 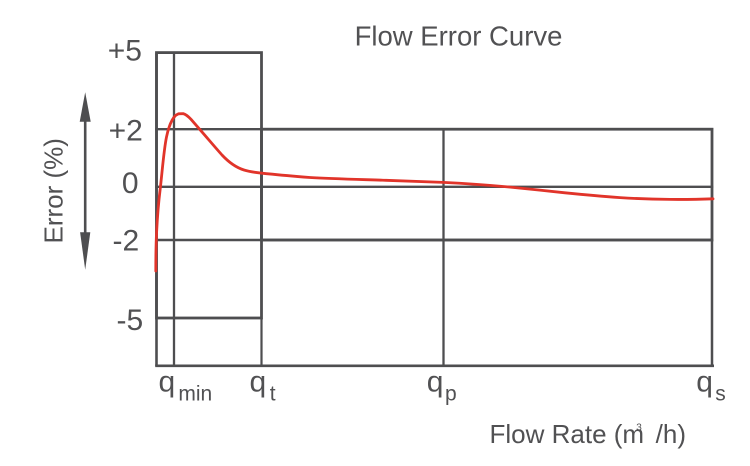 What do you see at coordinates (54, 190) in the screenshot?
I see `svg-text: Error (%)` at bounding box center [54, 190].